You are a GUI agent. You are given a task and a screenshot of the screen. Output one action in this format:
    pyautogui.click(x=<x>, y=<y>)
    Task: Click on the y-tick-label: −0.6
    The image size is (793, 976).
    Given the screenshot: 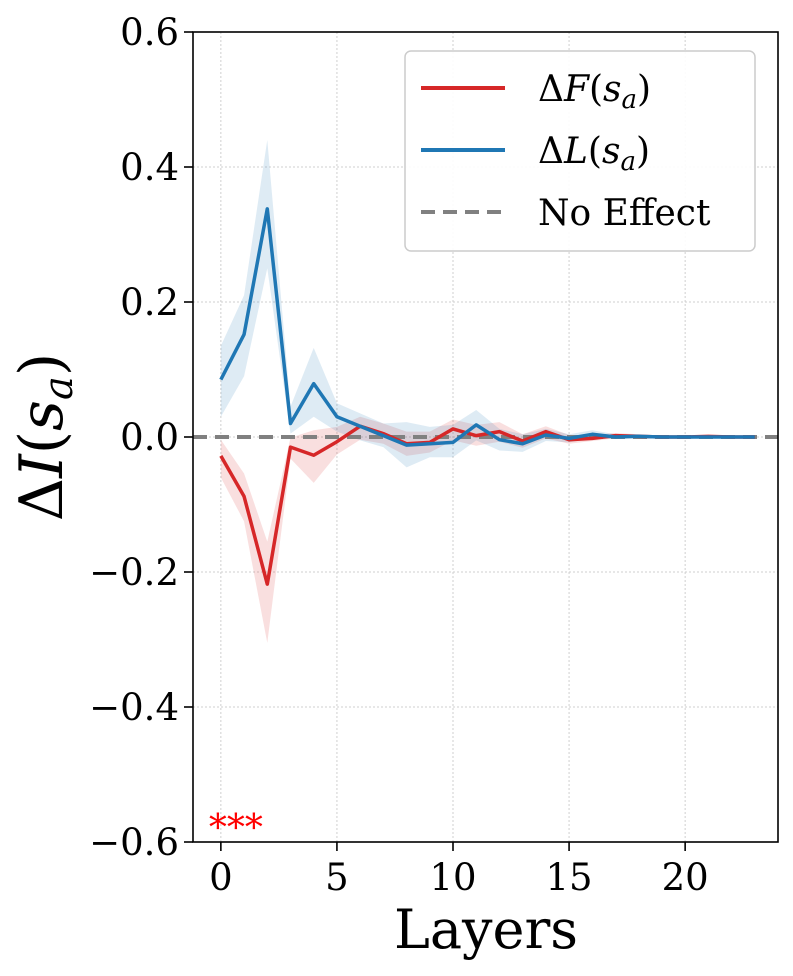 What is the action you would take?
    pyautogui.click(x=134, y=842)
    